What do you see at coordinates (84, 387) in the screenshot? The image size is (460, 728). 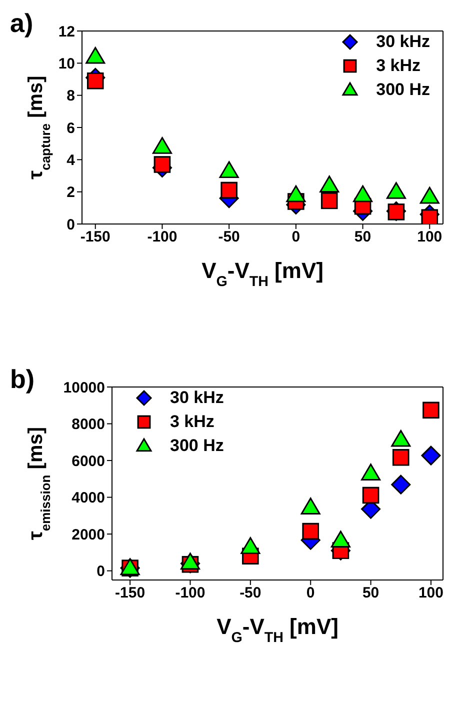 I see `y-tick-label: 10000` at bounding box center [84, 387].